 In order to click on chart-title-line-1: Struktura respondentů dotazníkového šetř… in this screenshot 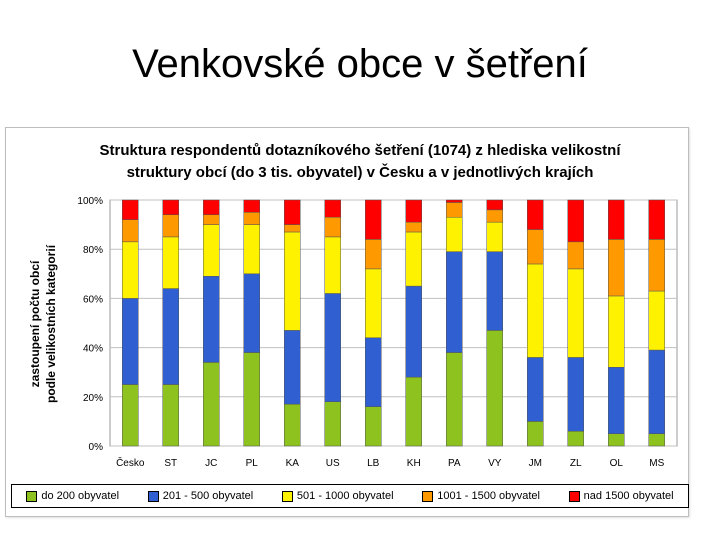, I will do `click(360, 150)`.